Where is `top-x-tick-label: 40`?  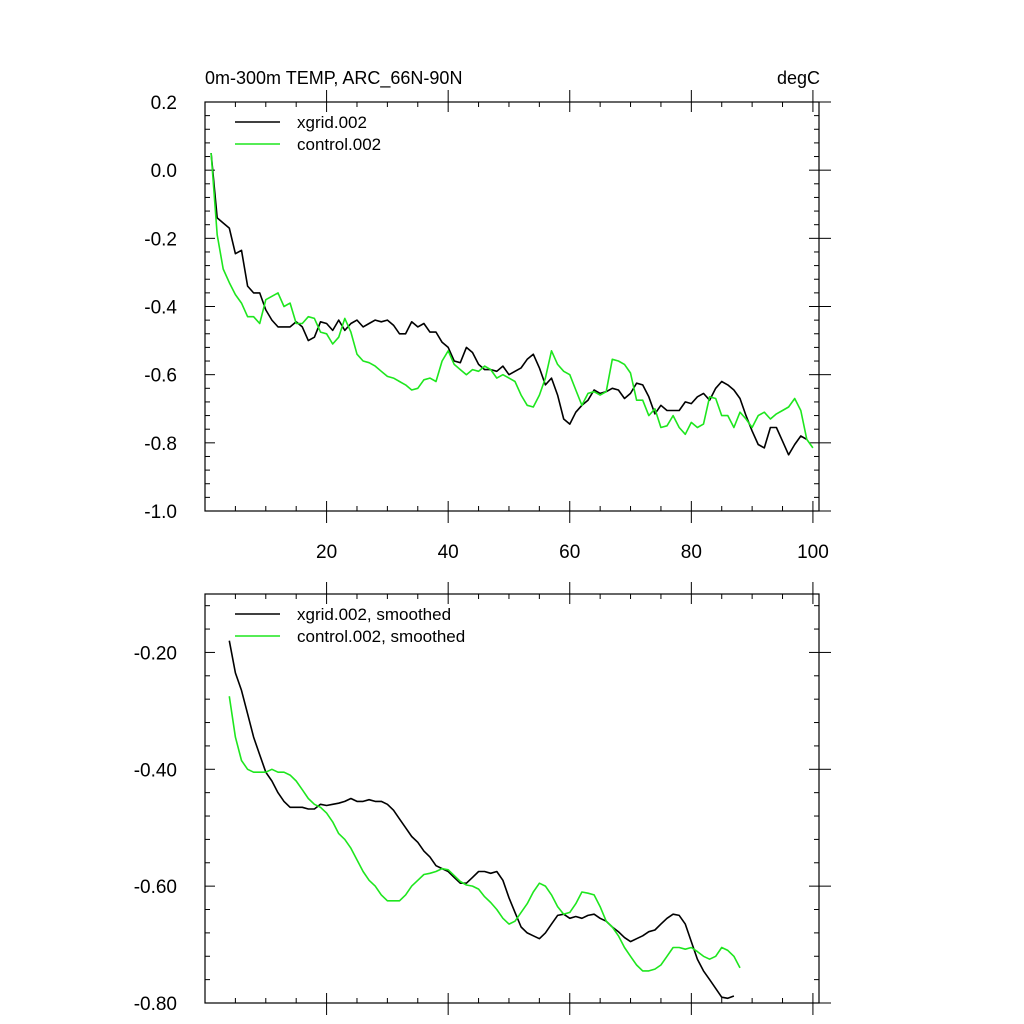 top-x-tick-label: 40 is located at coordinates (448, 552).